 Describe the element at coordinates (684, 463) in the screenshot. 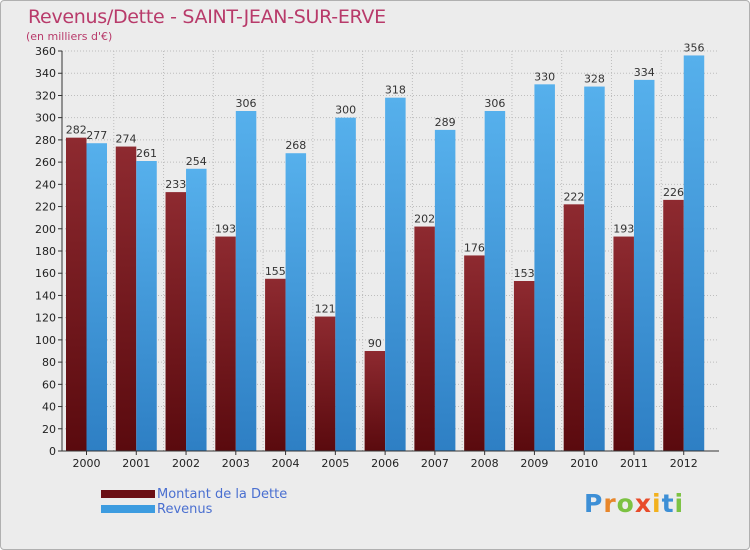

I see `x-tick-label-2012: 2012` at that location.